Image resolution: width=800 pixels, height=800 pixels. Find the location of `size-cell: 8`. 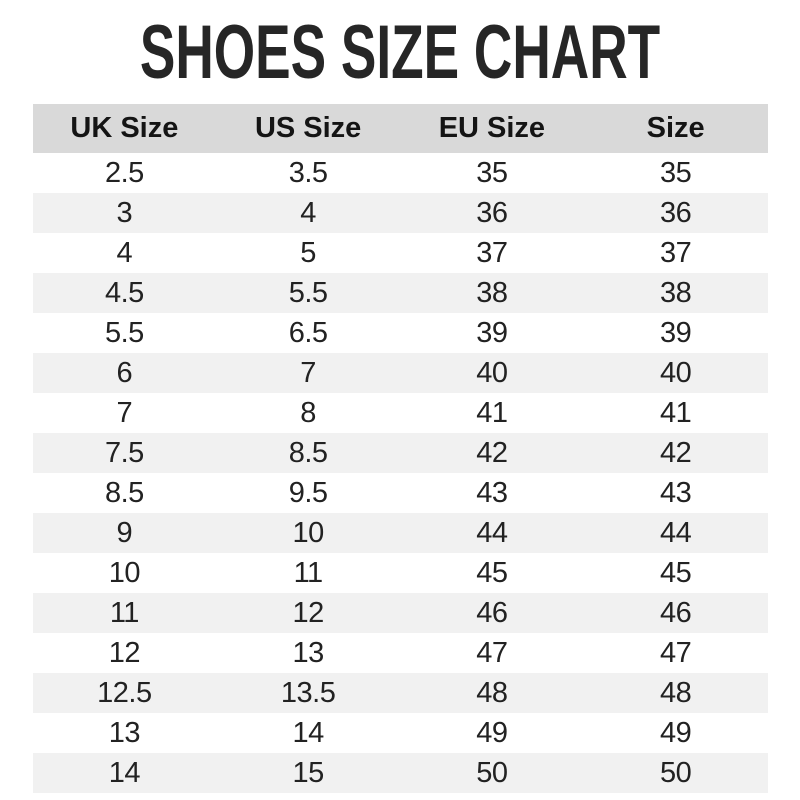

size-cell: 8 is located at coordinates (308, 413).